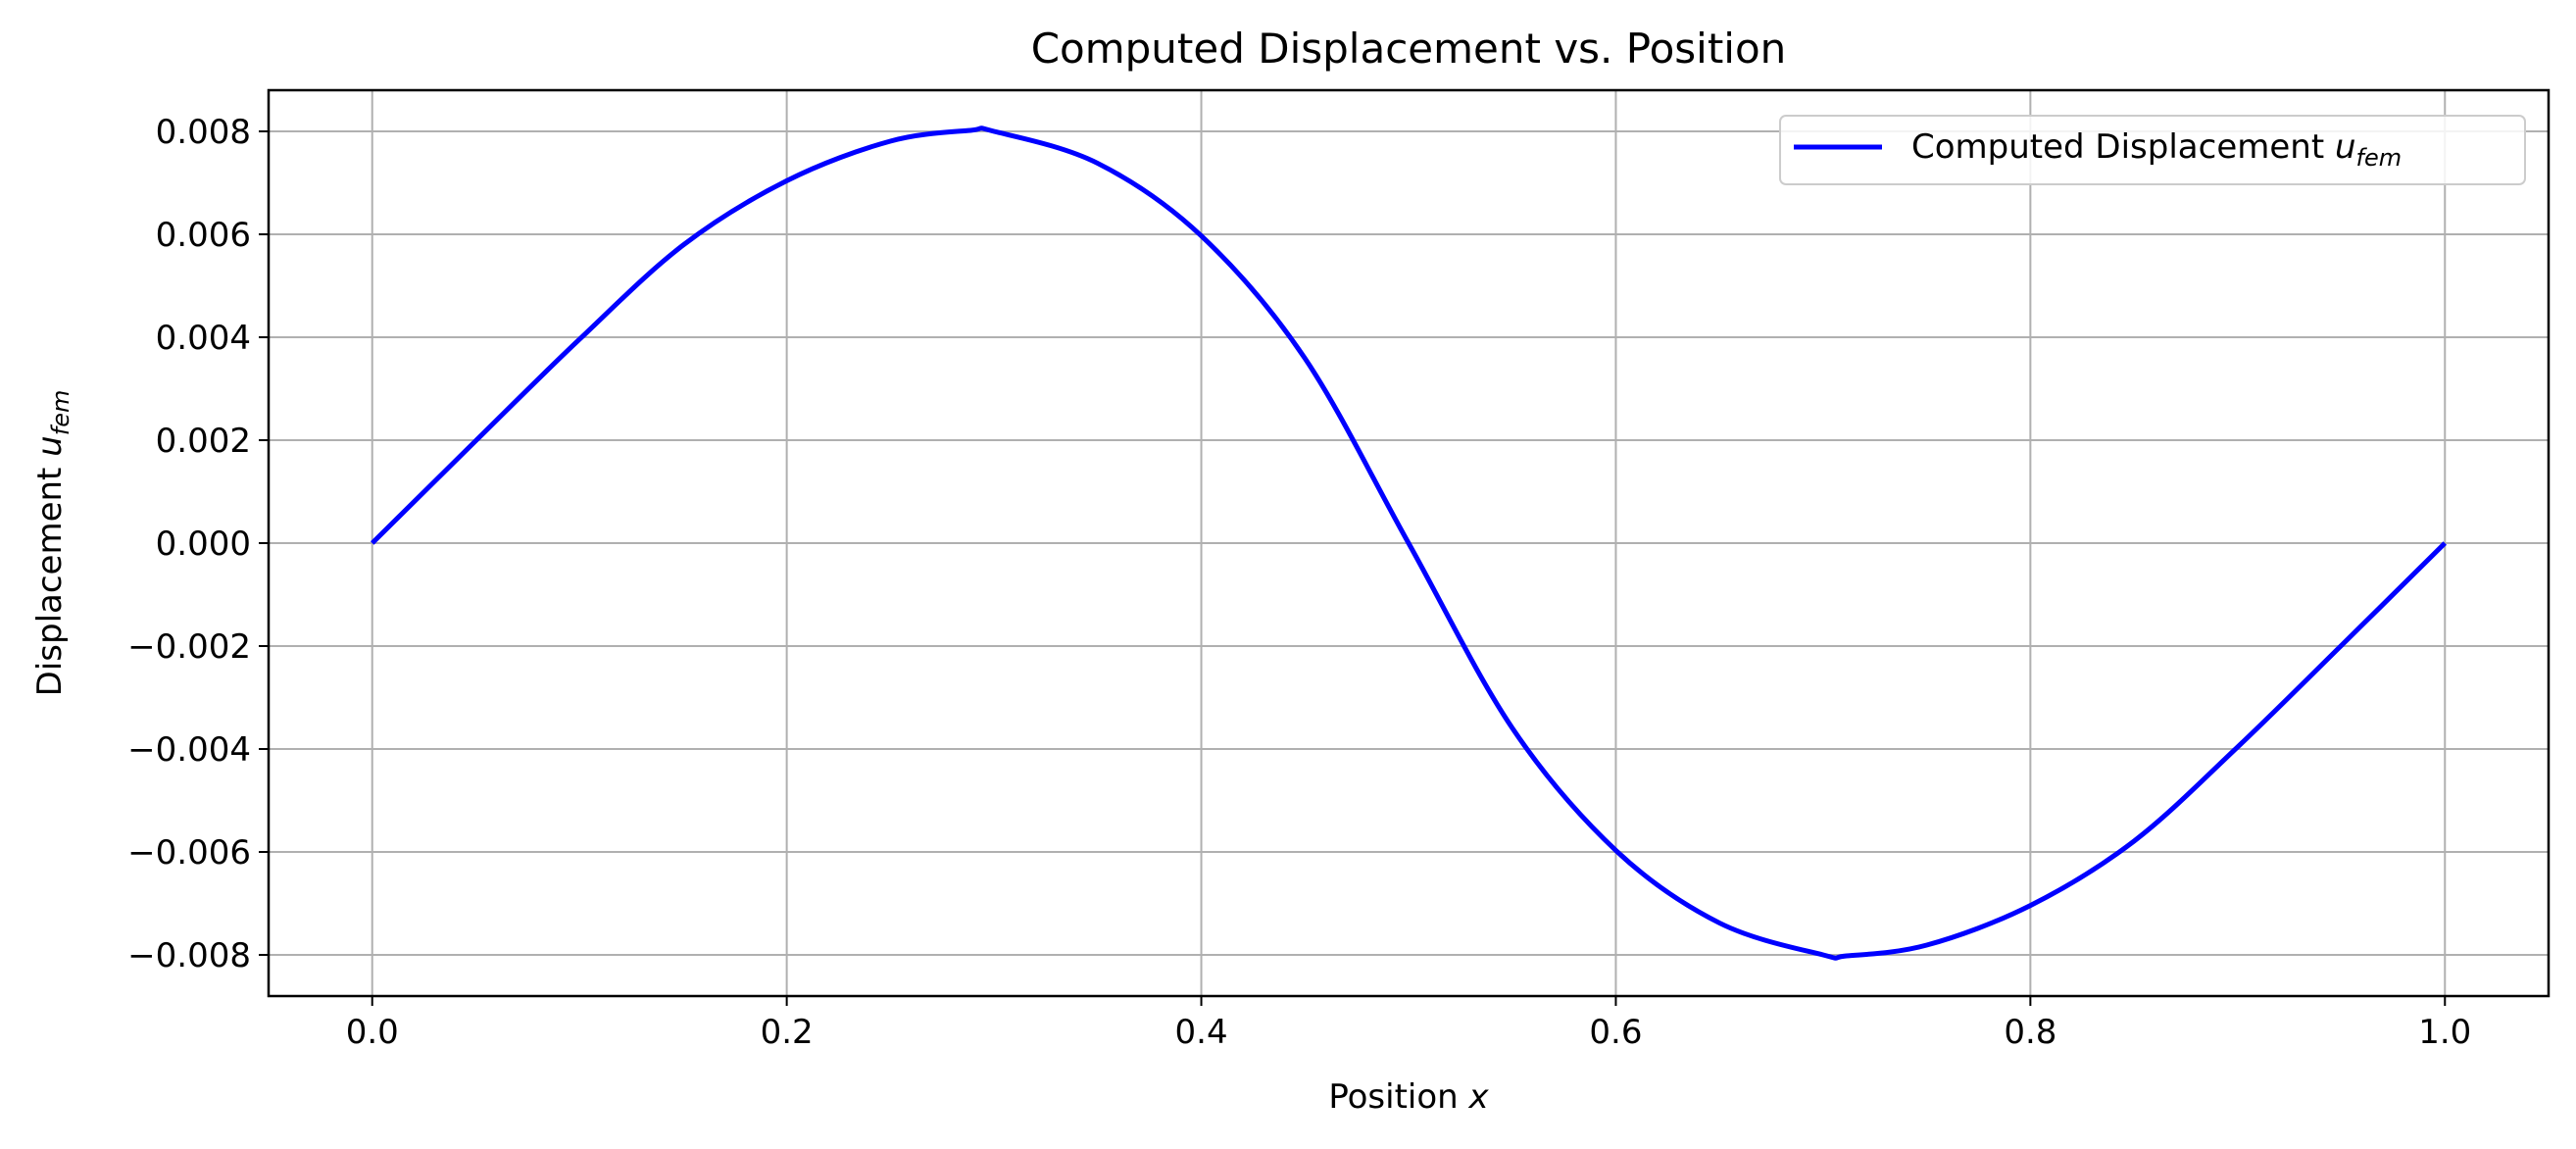 This screenshot has width=2576, height=1149. I want to click on legend-label-var: u, so click(2345, 147).